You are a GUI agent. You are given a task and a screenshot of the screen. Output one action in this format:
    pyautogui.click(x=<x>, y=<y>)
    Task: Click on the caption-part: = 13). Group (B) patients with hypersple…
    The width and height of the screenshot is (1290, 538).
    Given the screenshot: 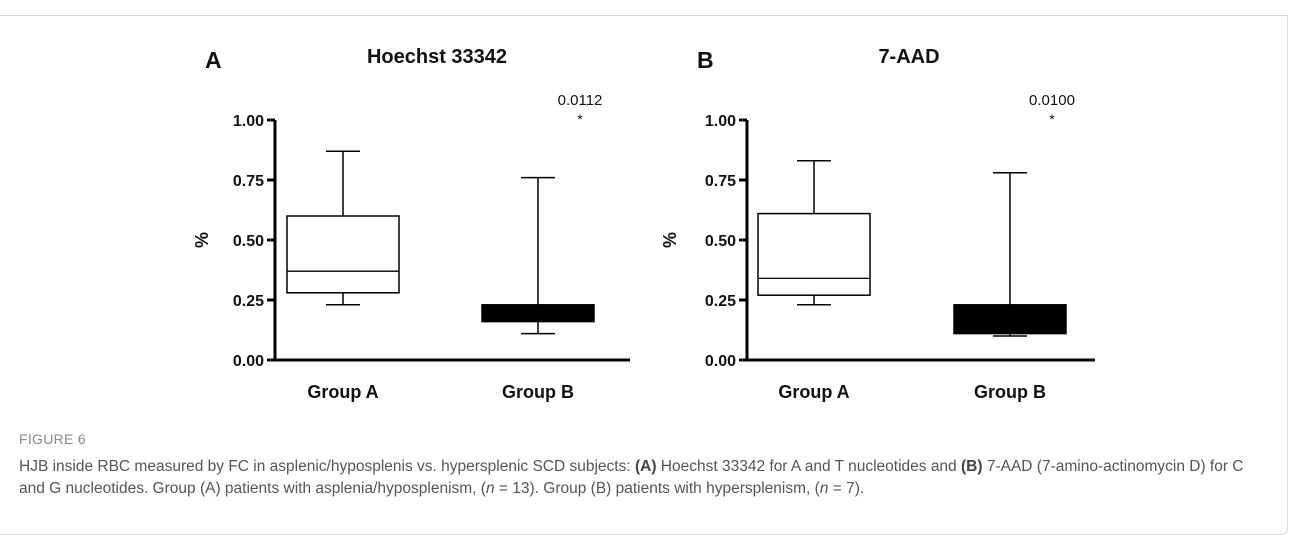 What is the action you would take?
    pyautogui.click(x=657, y=488)
    